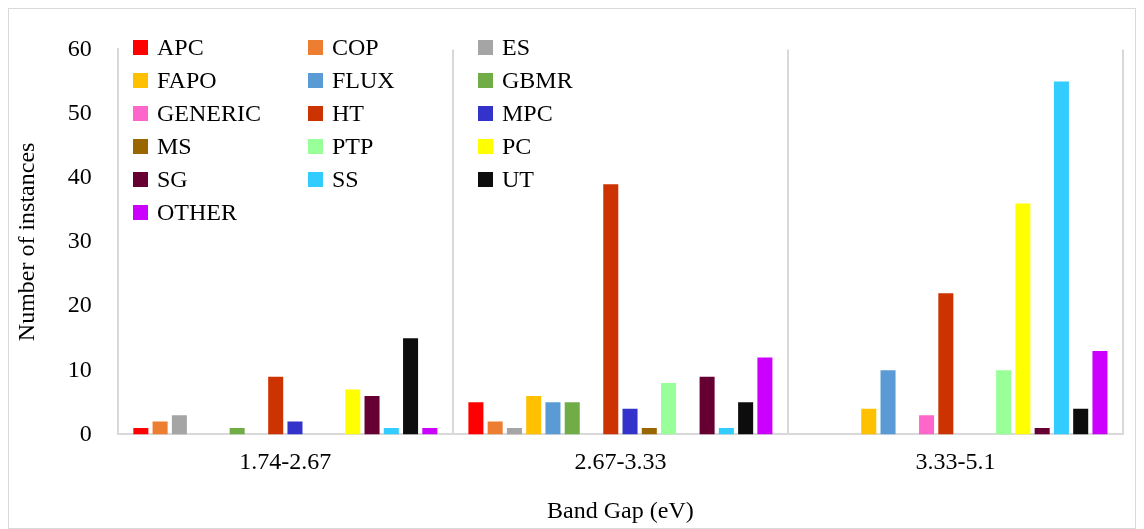 The image size is (1144, 529). Describe the element at coordinates (285, 461) in the screenshot. I see `x-tick-label: 1.74-2.67` at that location.